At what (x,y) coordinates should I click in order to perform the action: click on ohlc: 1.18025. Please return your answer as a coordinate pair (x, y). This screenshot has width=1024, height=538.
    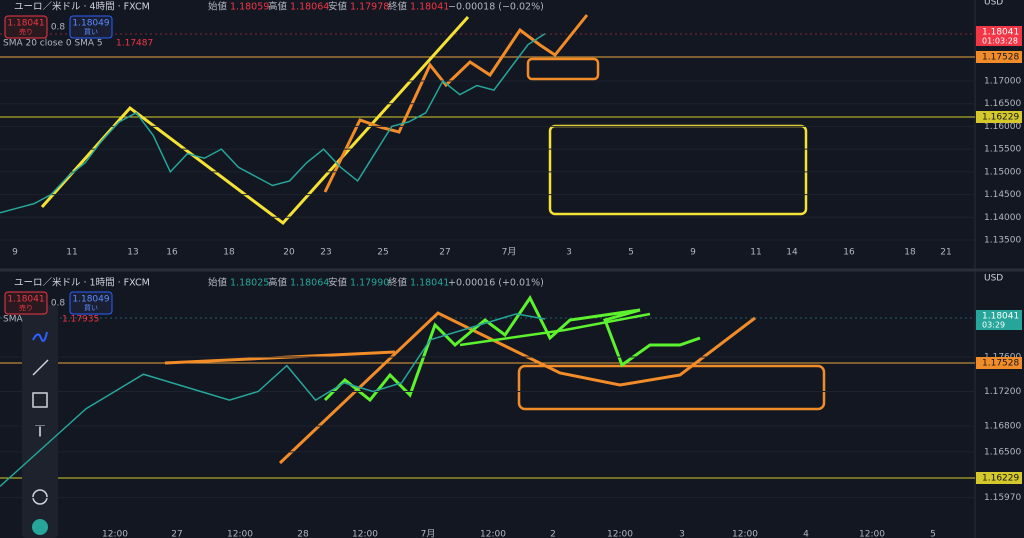
    Looking at the image, I should click on (249, 283).